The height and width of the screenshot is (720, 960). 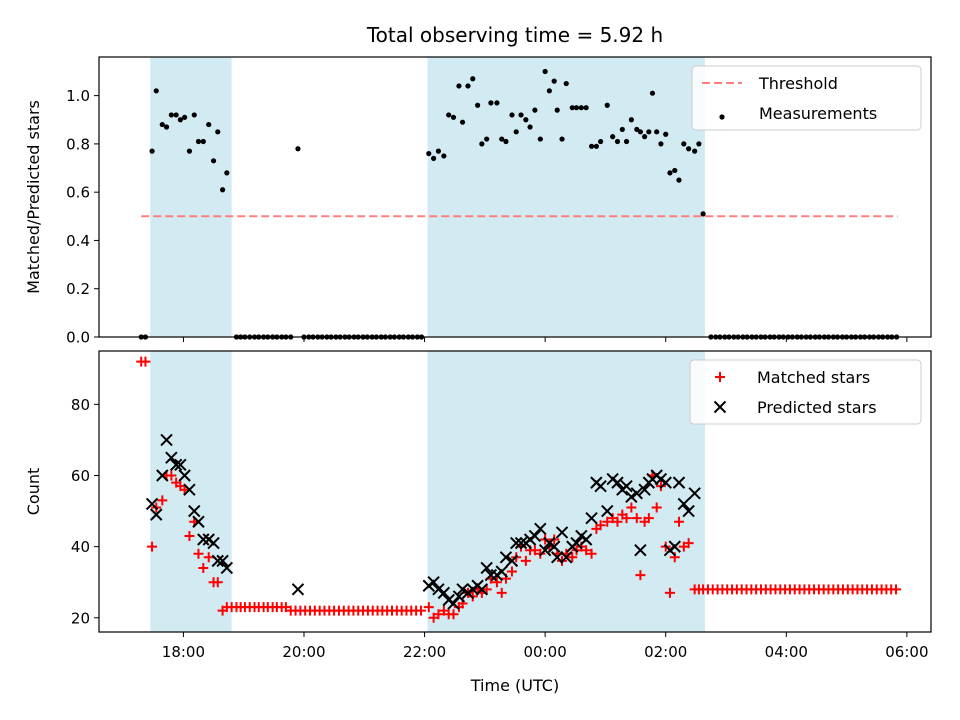 I want to click on x-tick-label: 04:00, so click(x=786, y=652).